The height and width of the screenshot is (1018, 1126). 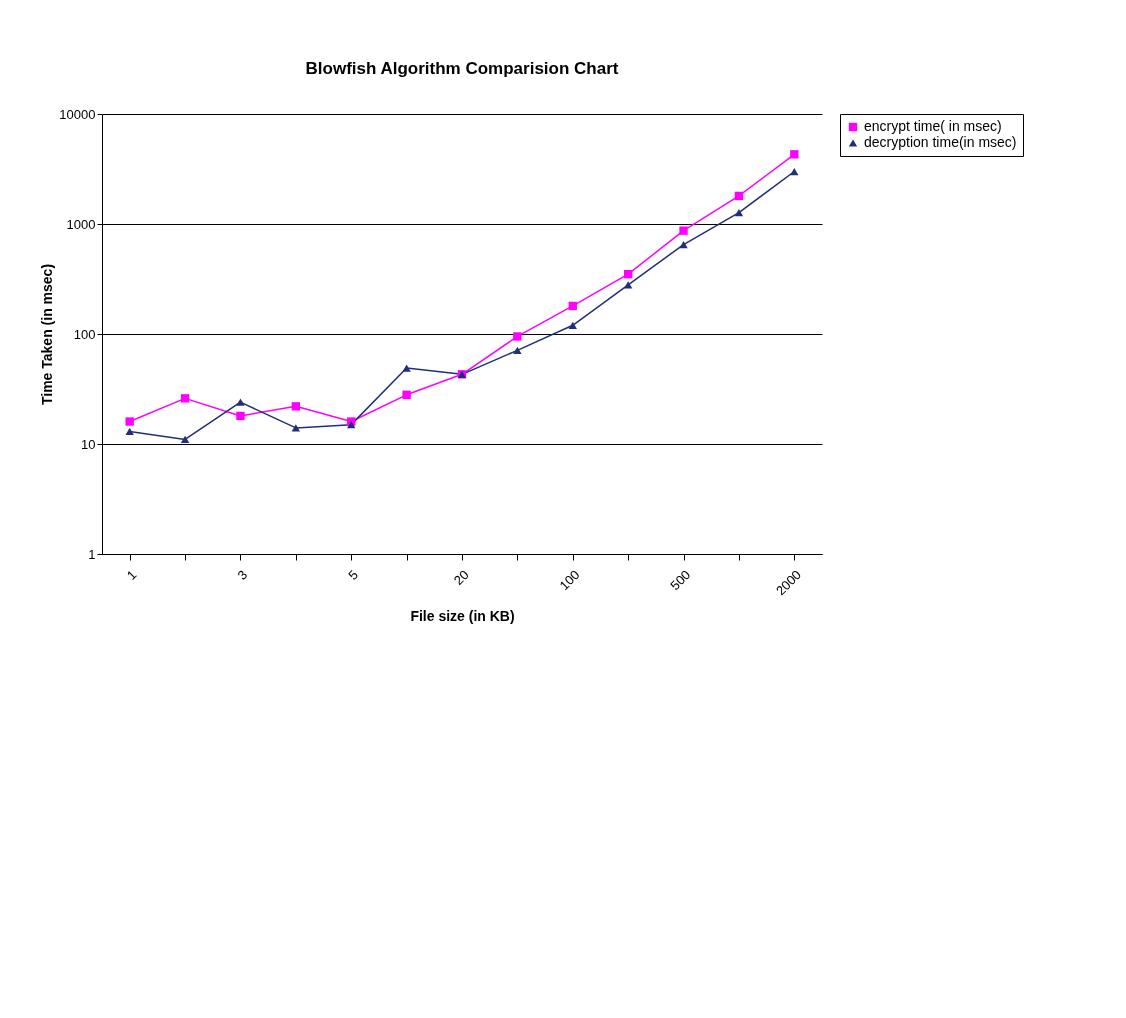 What do you see at coordinates (680, 580) in the screenshot?
I see `x-tick-label: 500` at bounding box center [680, 580].